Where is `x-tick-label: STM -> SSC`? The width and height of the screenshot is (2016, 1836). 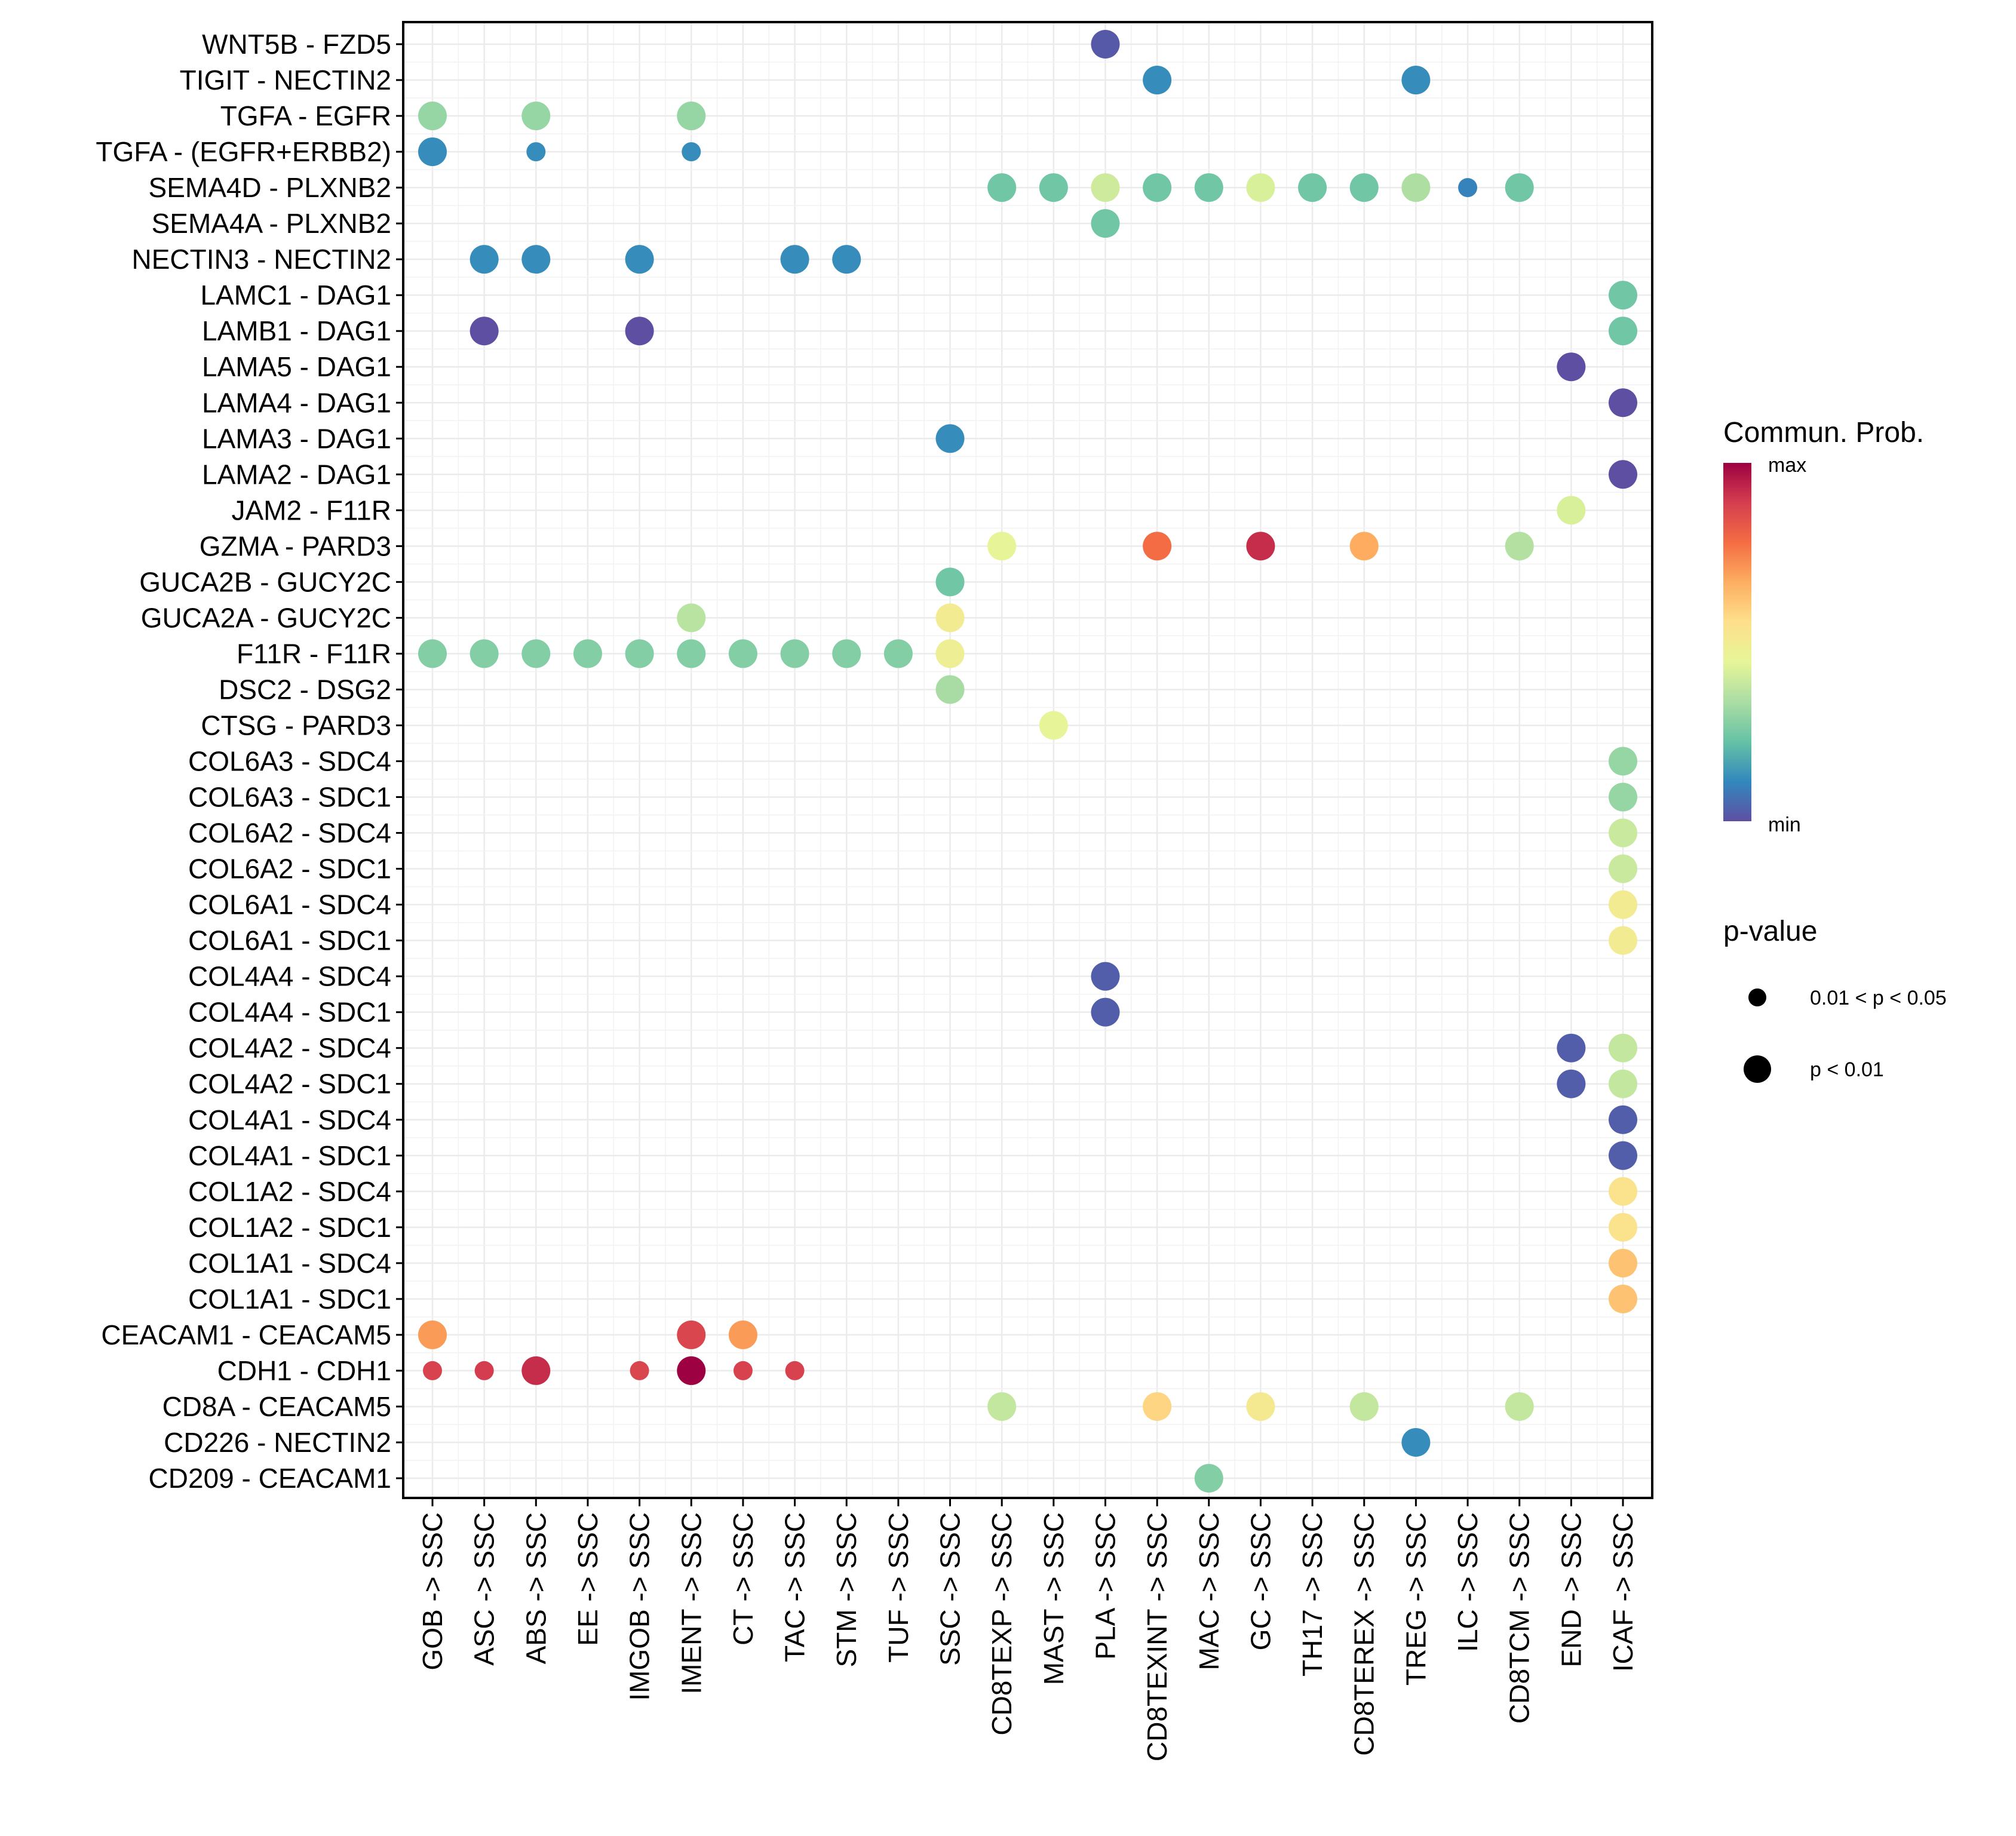
x-tick-label: STM -> SSC is located at coordinates (846, 1589).